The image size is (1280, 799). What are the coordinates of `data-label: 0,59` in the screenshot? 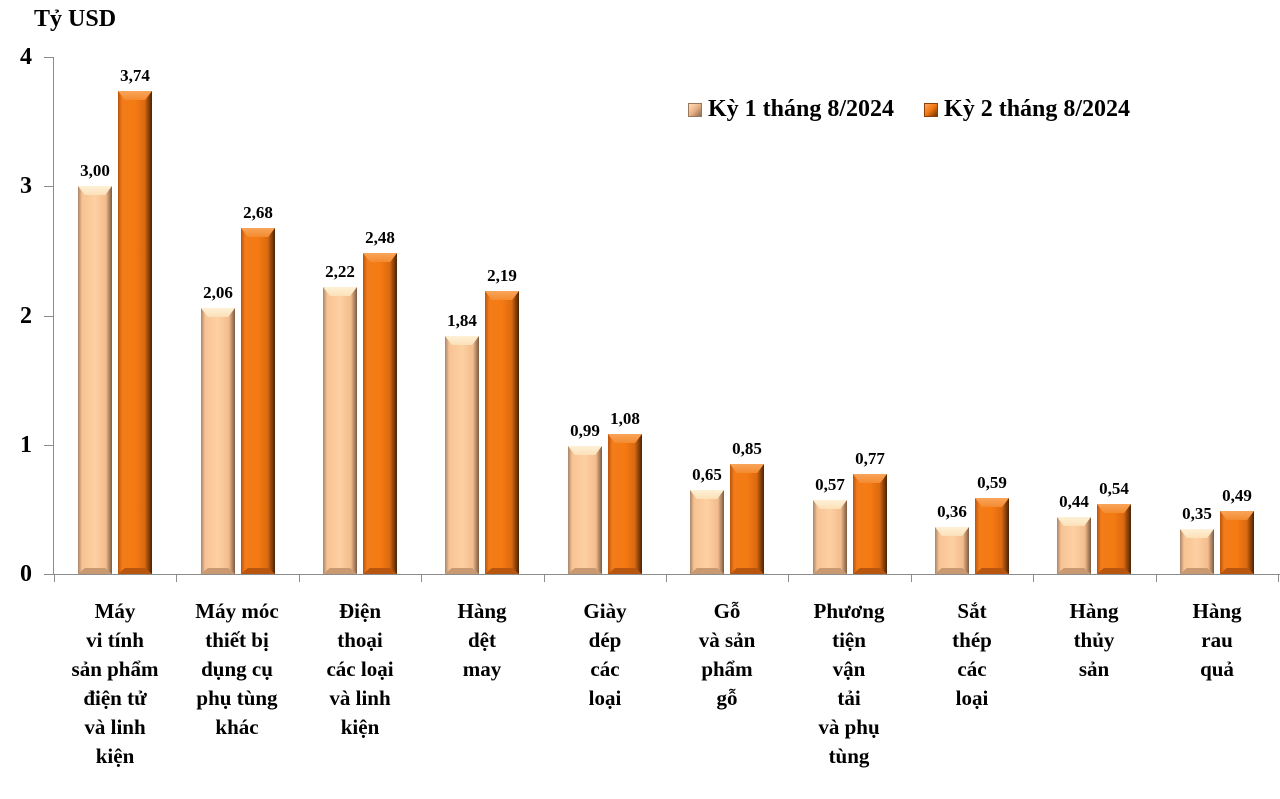 It's located at (992, 482).